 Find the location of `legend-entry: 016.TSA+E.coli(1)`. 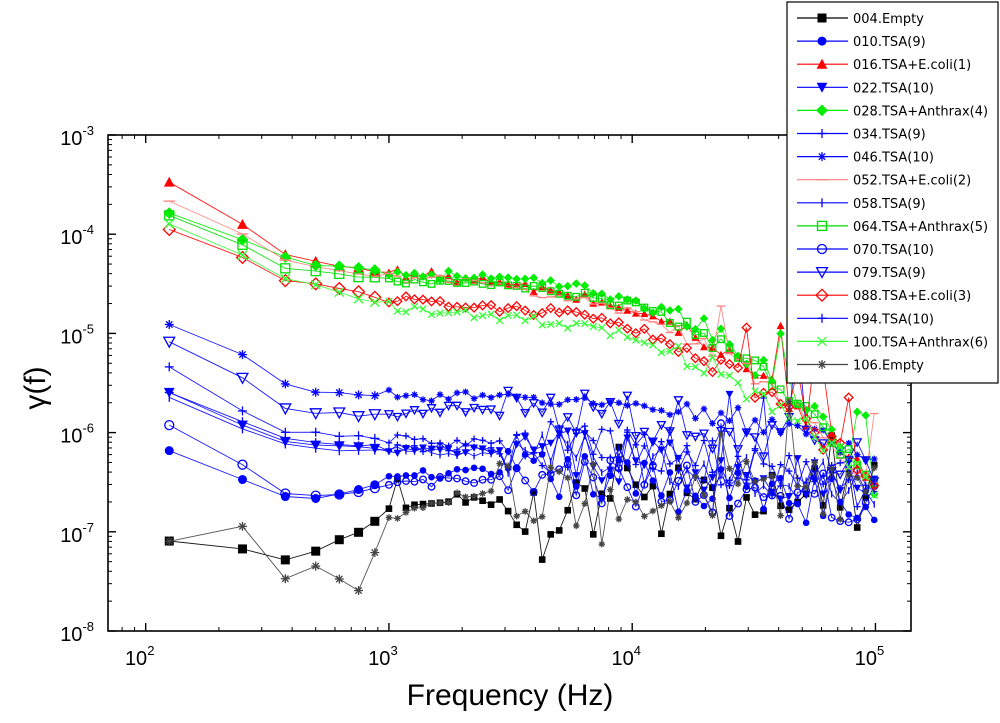

legend-entry: 016.TSA+E.coli(1) is located at coordinates (884, 65).